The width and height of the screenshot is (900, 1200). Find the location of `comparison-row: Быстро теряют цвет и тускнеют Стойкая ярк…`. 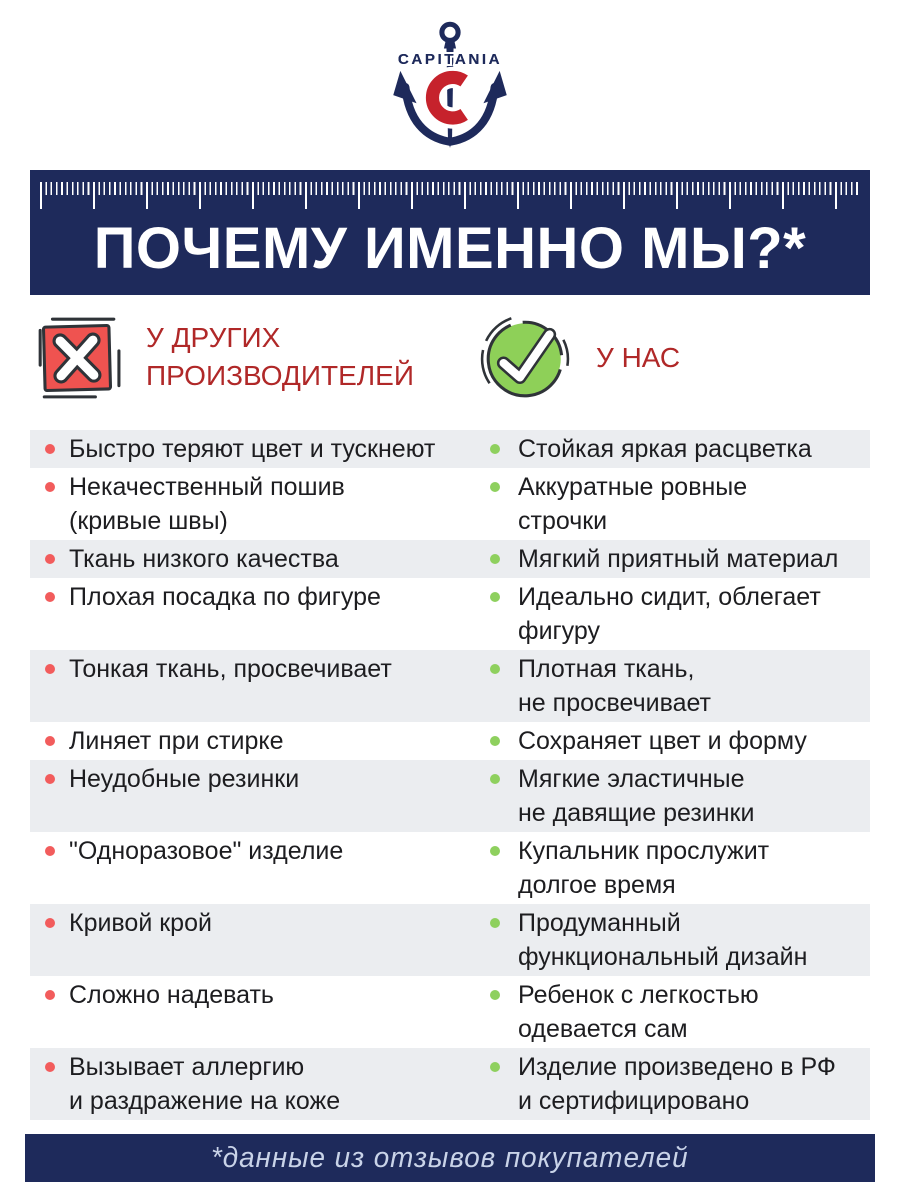

comparison-row: Быстро теряют цвет и тускнеют Стойкая ярк… is located at coordinates (450, 449).